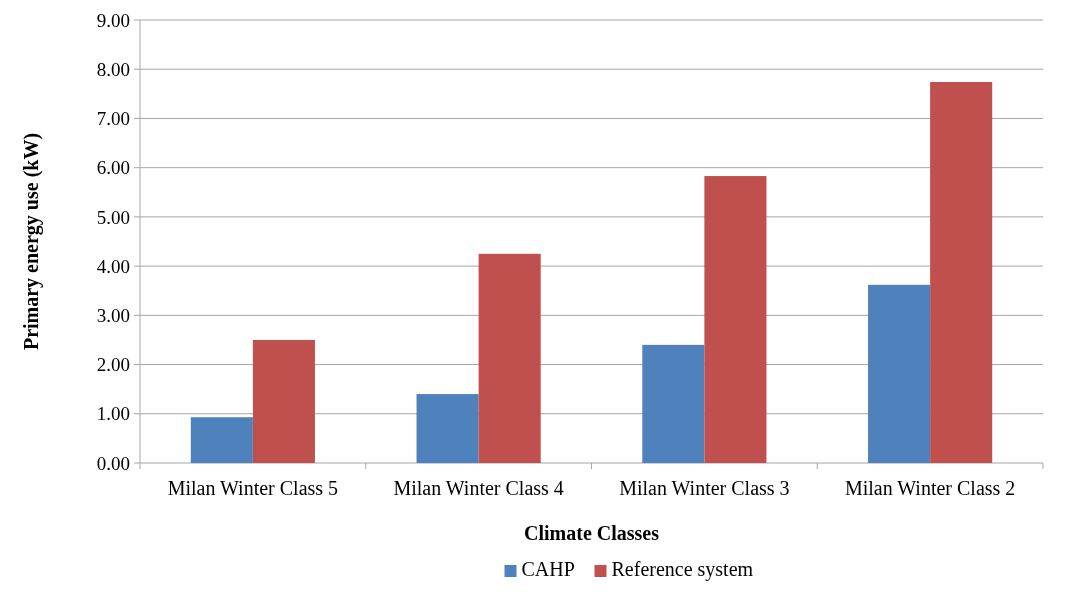  I want to click on y-tick-label: 3.00, so click(113, 315).